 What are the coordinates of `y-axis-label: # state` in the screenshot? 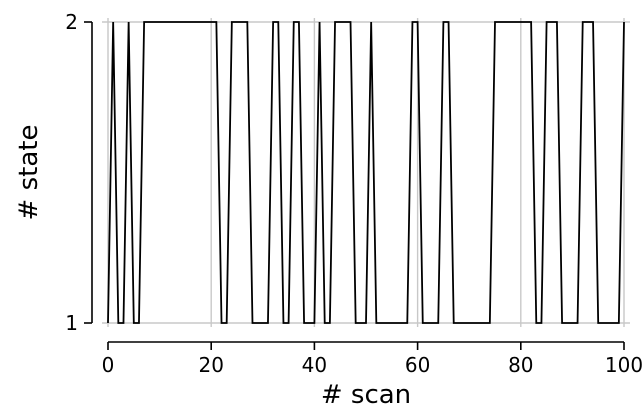 It's located at (29, 173).